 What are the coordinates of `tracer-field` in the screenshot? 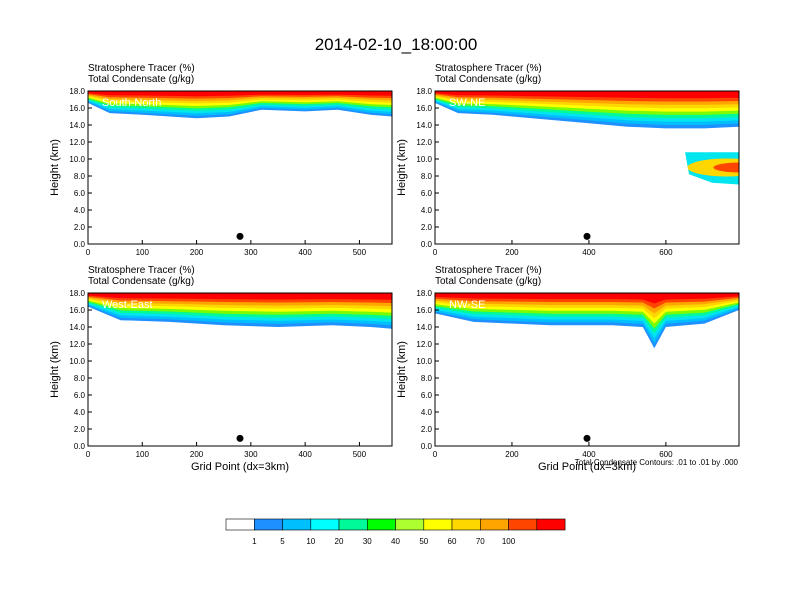 It's located at (240, 105).